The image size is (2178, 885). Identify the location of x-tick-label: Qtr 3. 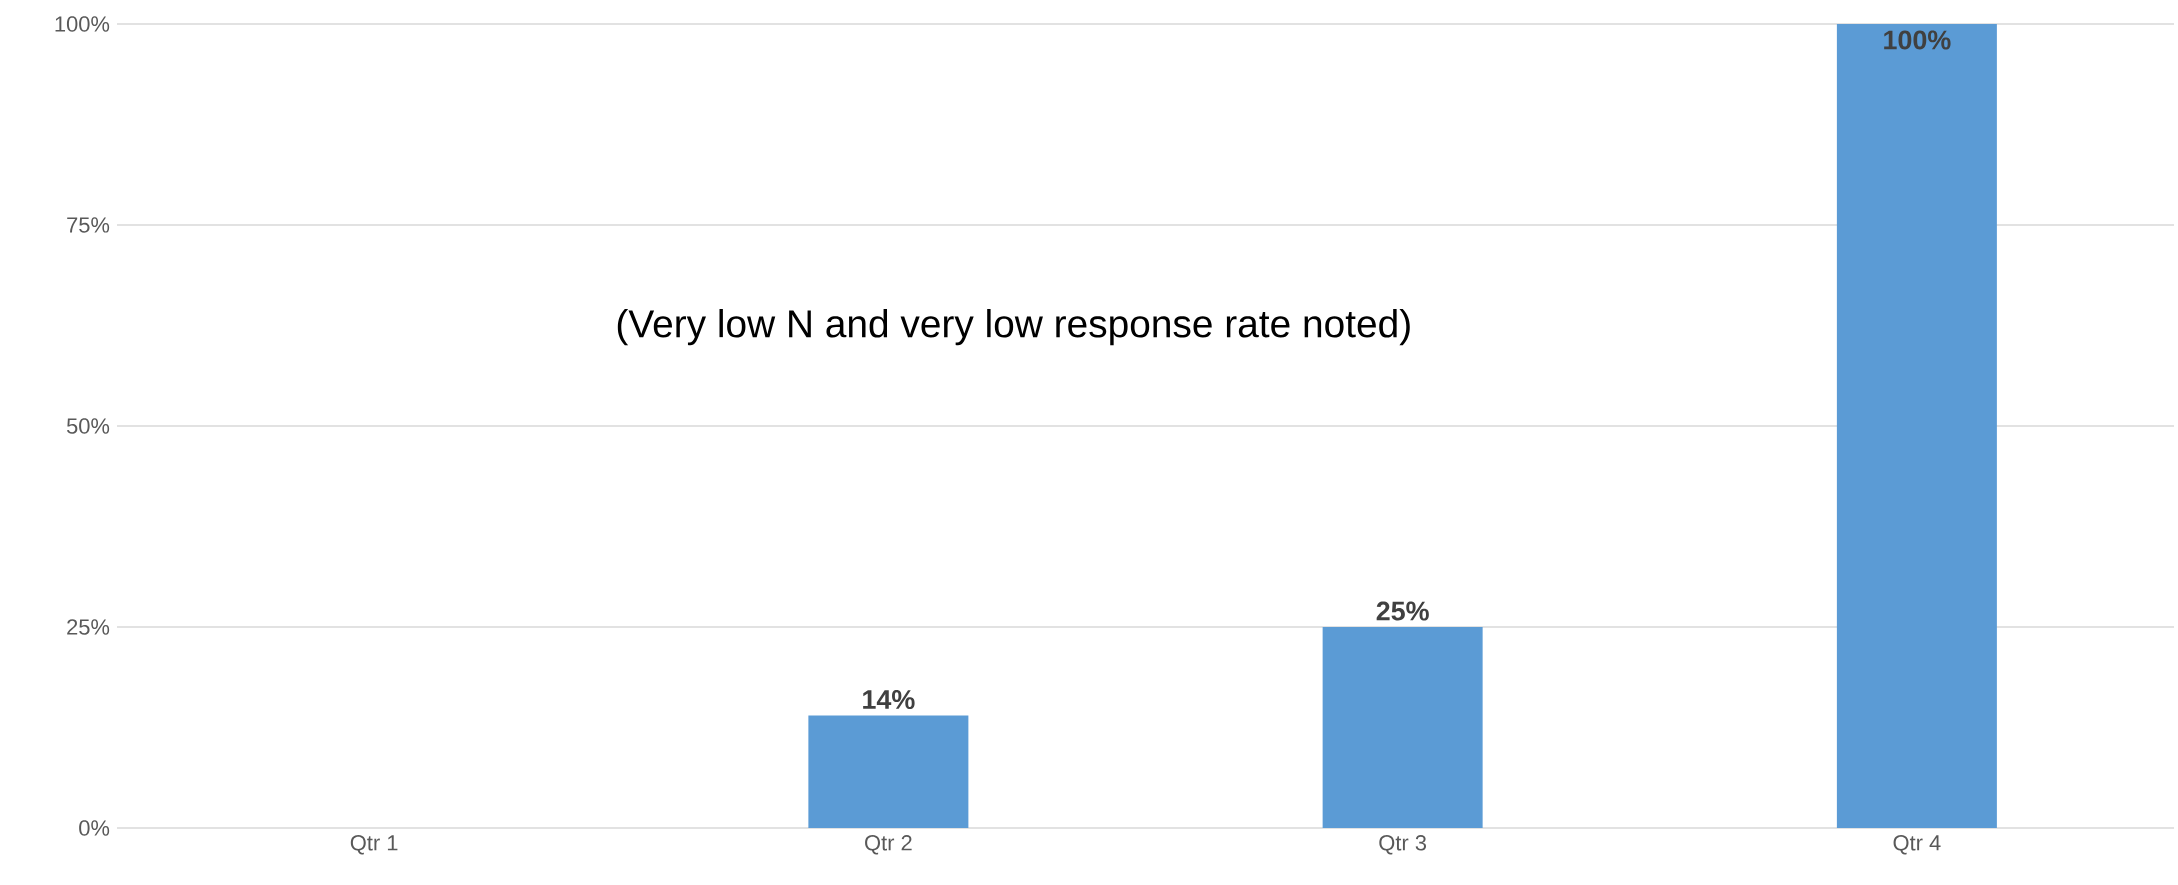
(1403, 845).